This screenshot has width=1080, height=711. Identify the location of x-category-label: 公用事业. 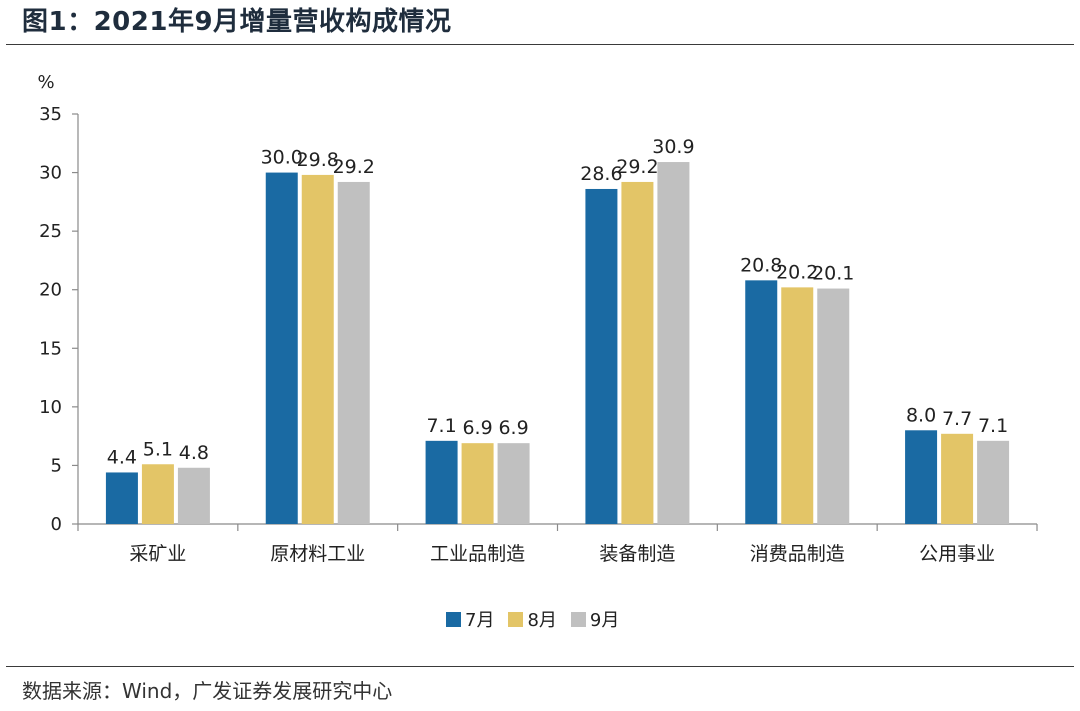
(957, 554).